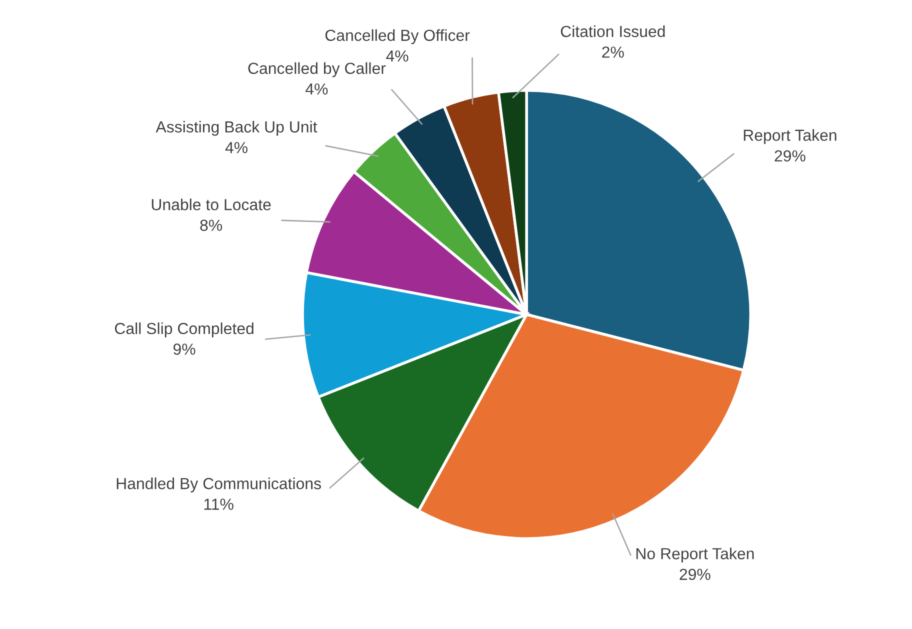 The image size is (912, 629). I want to click on slice-label: Unable to Locate, so click(211, 204).